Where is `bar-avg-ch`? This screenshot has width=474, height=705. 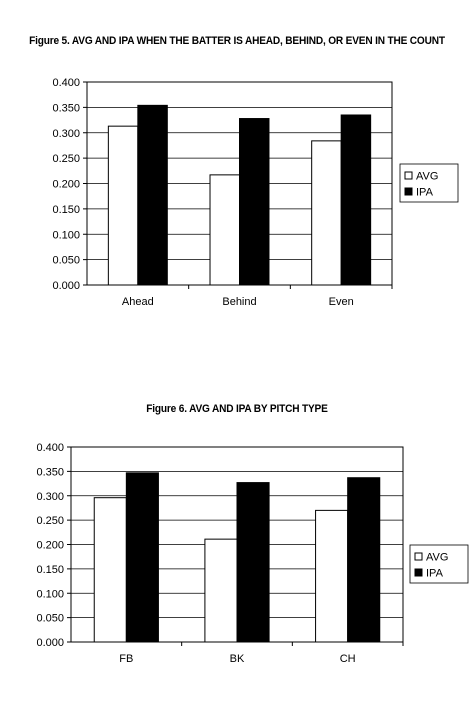
bar-avg-ch is located at coordinates (332, 576).